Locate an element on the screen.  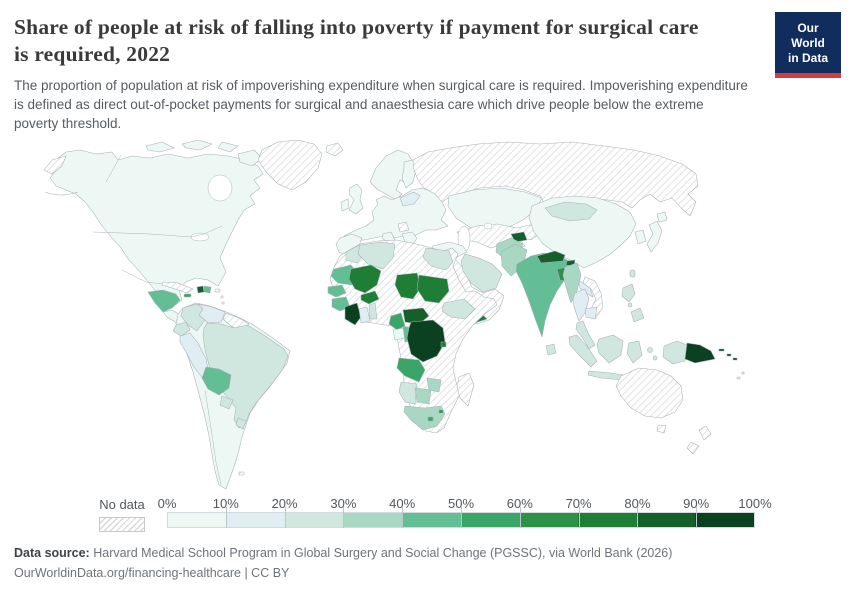
country-iran is located at coordinates (481, 272).